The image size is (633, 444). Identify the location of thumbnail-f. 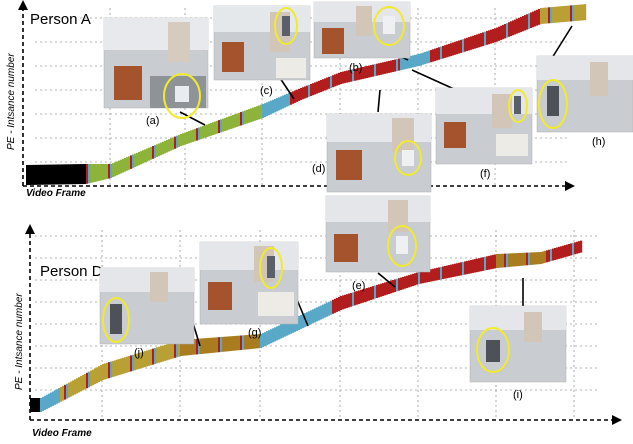
(484, 126).